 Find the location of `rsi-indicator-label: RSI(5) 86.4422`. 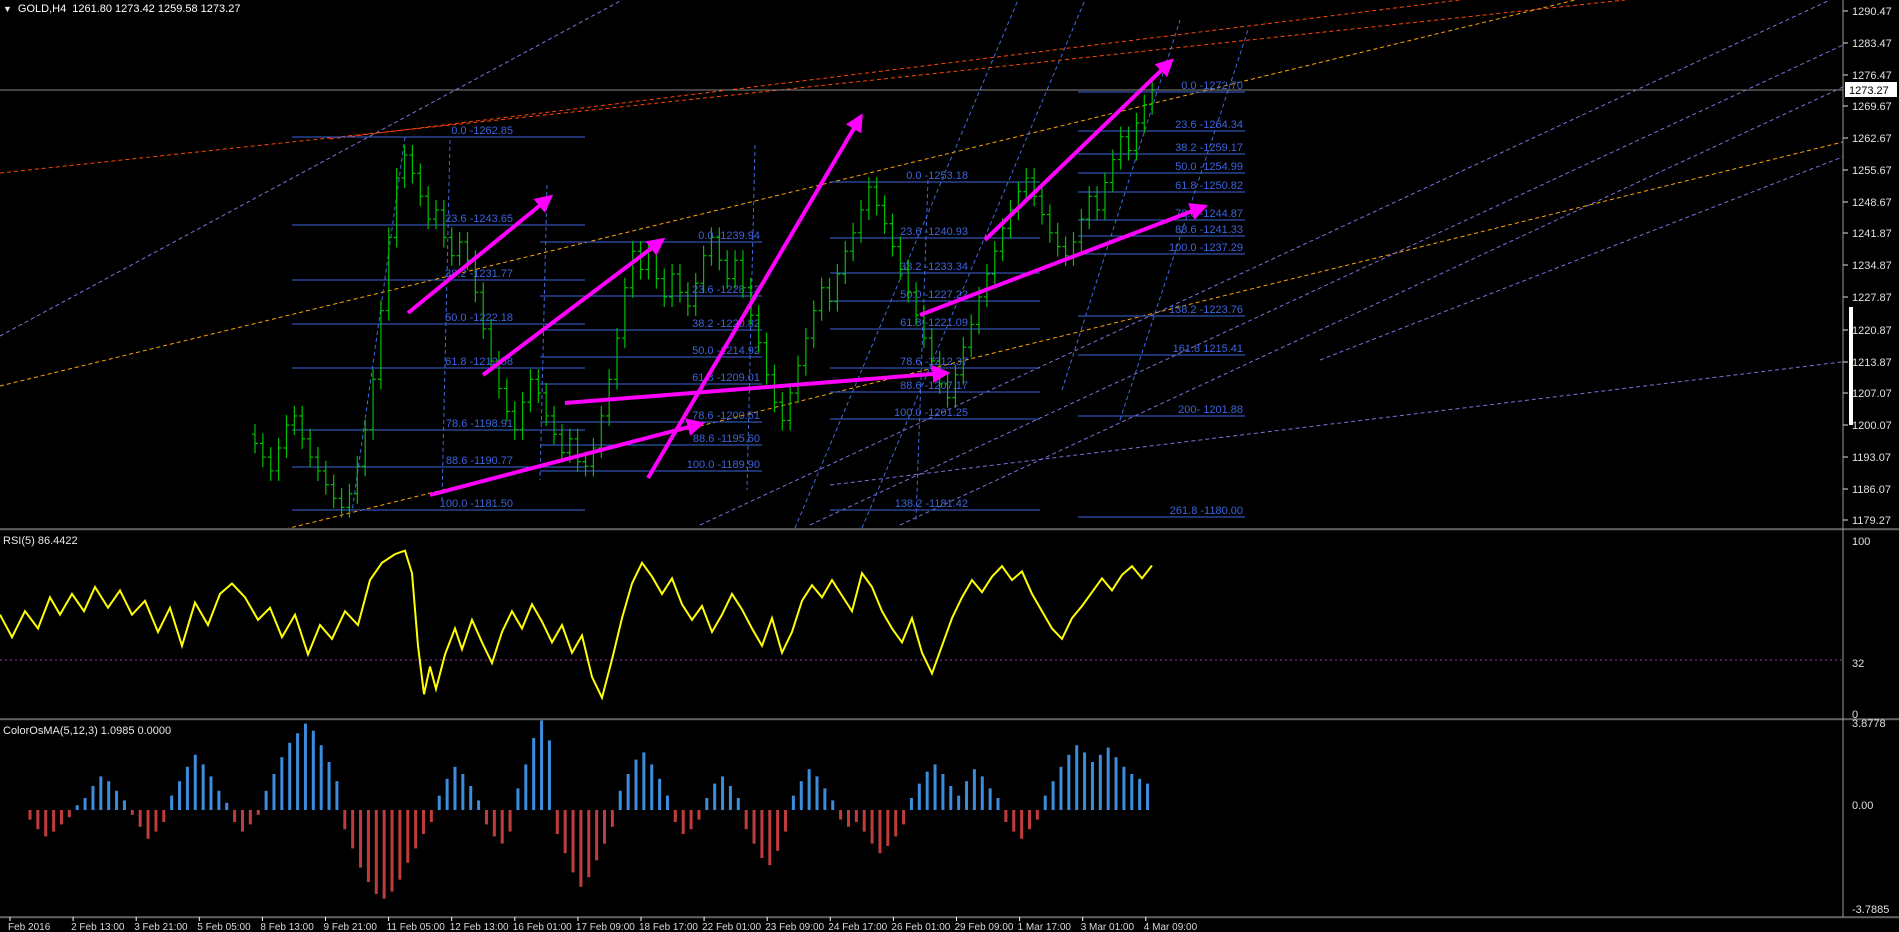

rsi-indicator-label: RSI(5) 86.4422 is located at coordinates (40, 541).